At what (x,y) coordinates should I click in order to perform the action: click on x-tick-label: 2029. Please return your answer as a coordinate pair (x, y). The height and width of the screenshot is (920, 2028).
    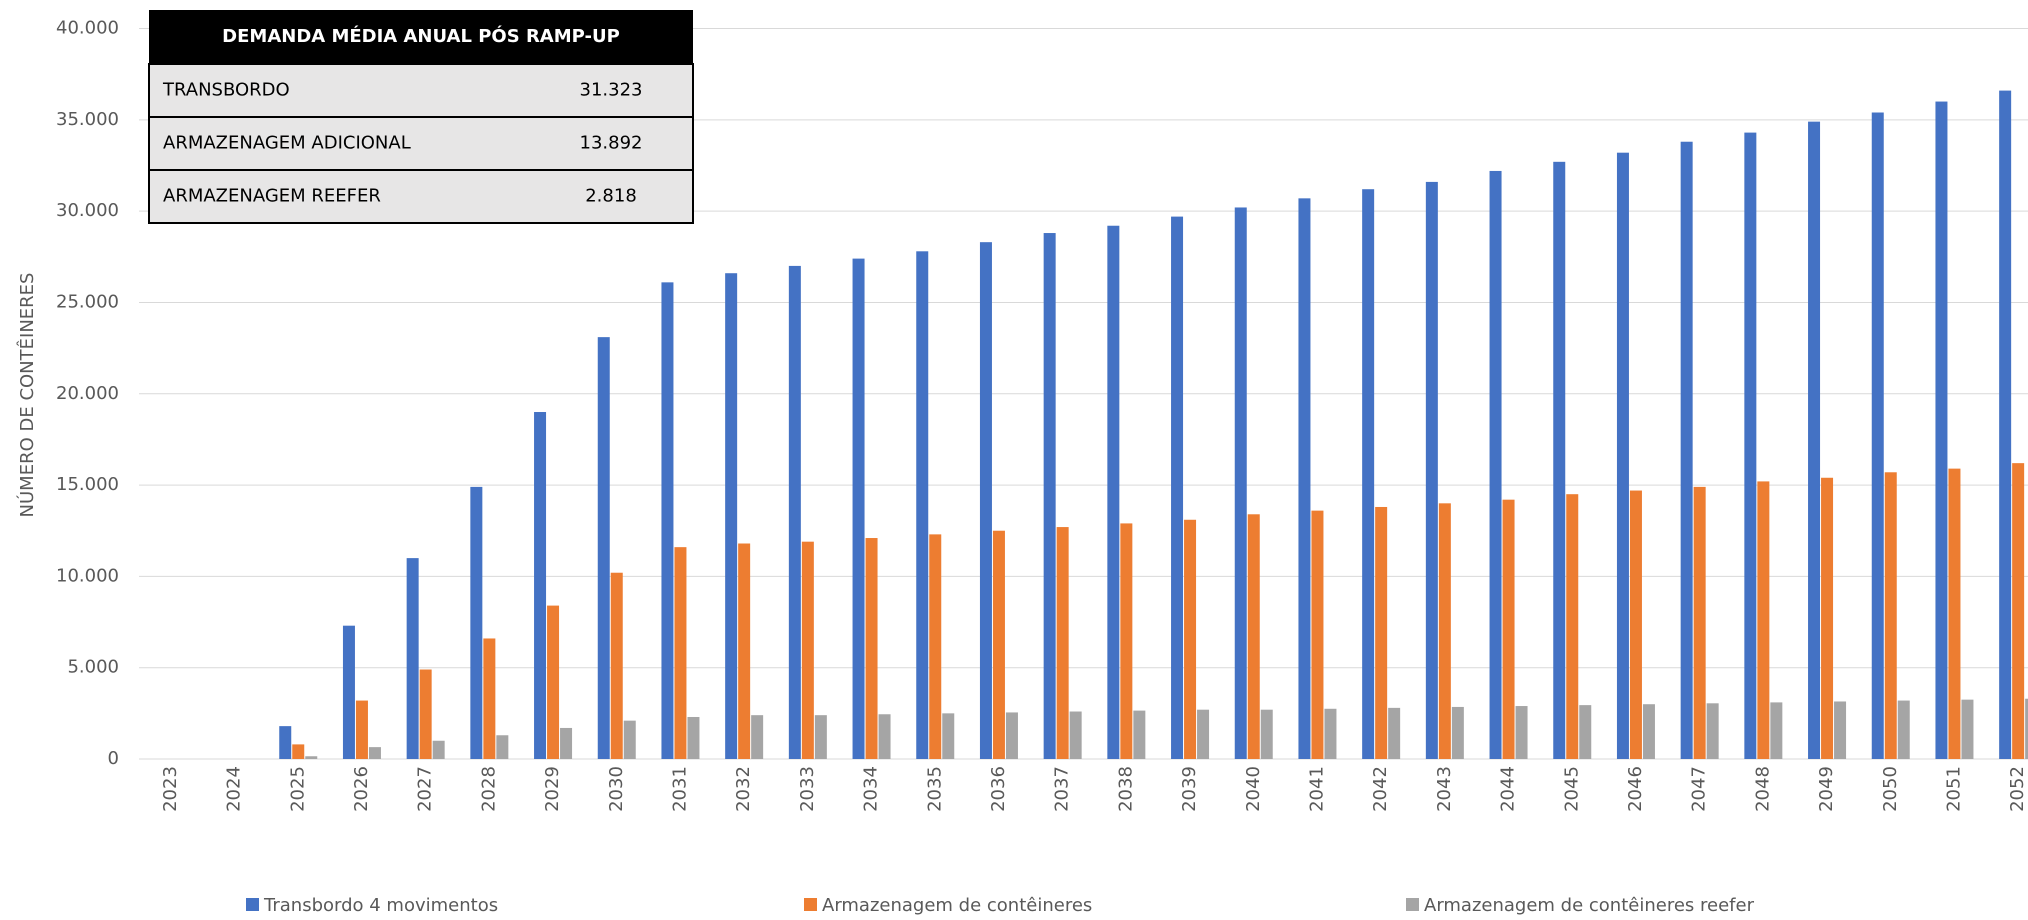
    Looking at the image, I should click on (552, 789).